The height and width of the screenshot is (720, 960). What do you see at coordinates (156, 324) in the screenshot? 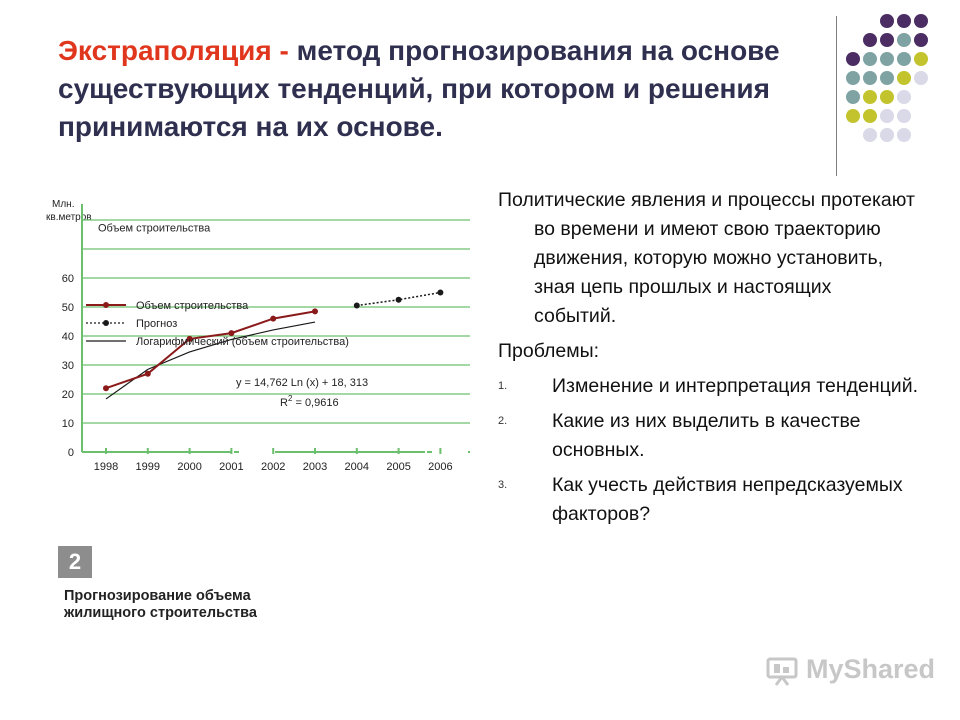
I see `legend-label: Прогноз` at bounding box center [156, 324].